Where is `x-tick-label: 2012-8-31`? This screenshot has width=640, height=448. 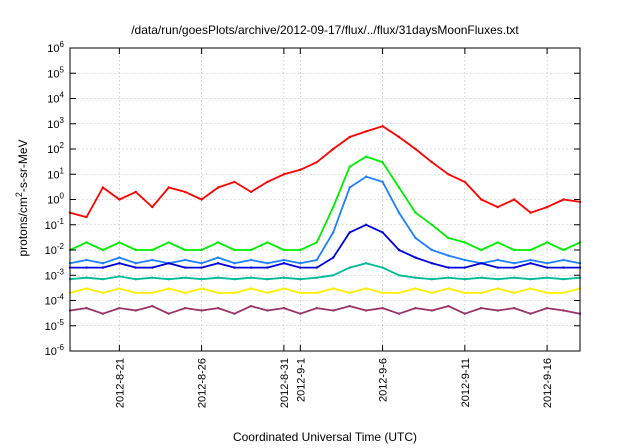 x-tick-label: 2012-8-31 is located at coordinates (285, 383).